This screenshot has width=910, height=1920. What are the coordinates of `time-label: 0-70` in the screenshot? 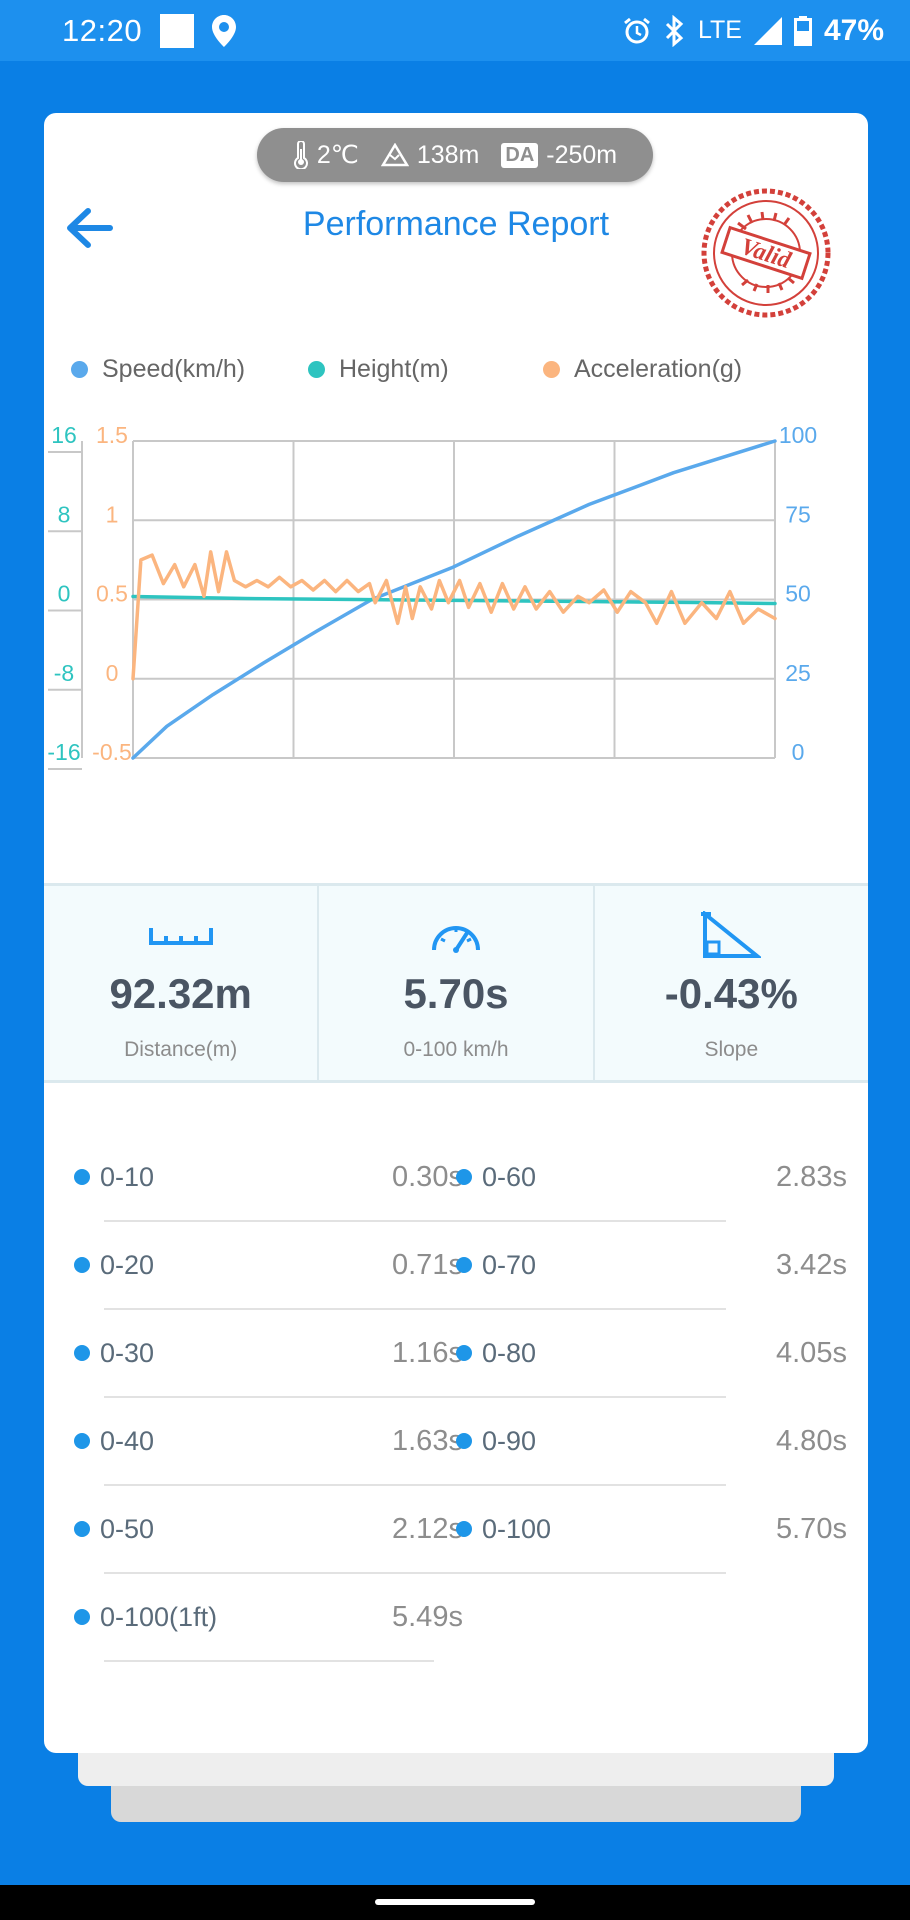 It's located at (509, 1264).